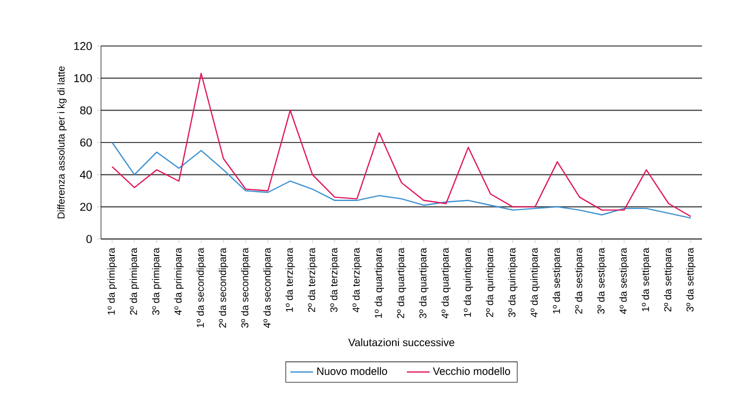 The image size is (753, 412). Describe the element at coordinates (112, 281) in the screenshot. I see `x-tick-label: 1º da primipara` at that location.